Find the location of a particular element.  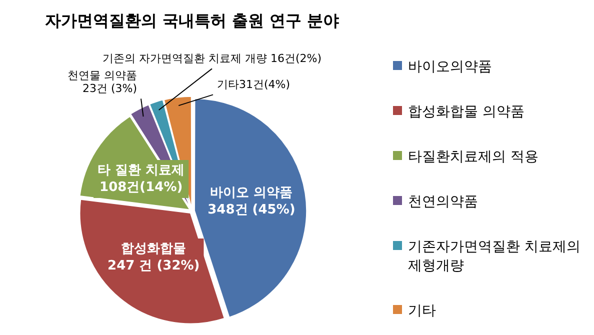

data-label: 바이오 의약품 348건 (45%) is located at coordinates (252, 202).